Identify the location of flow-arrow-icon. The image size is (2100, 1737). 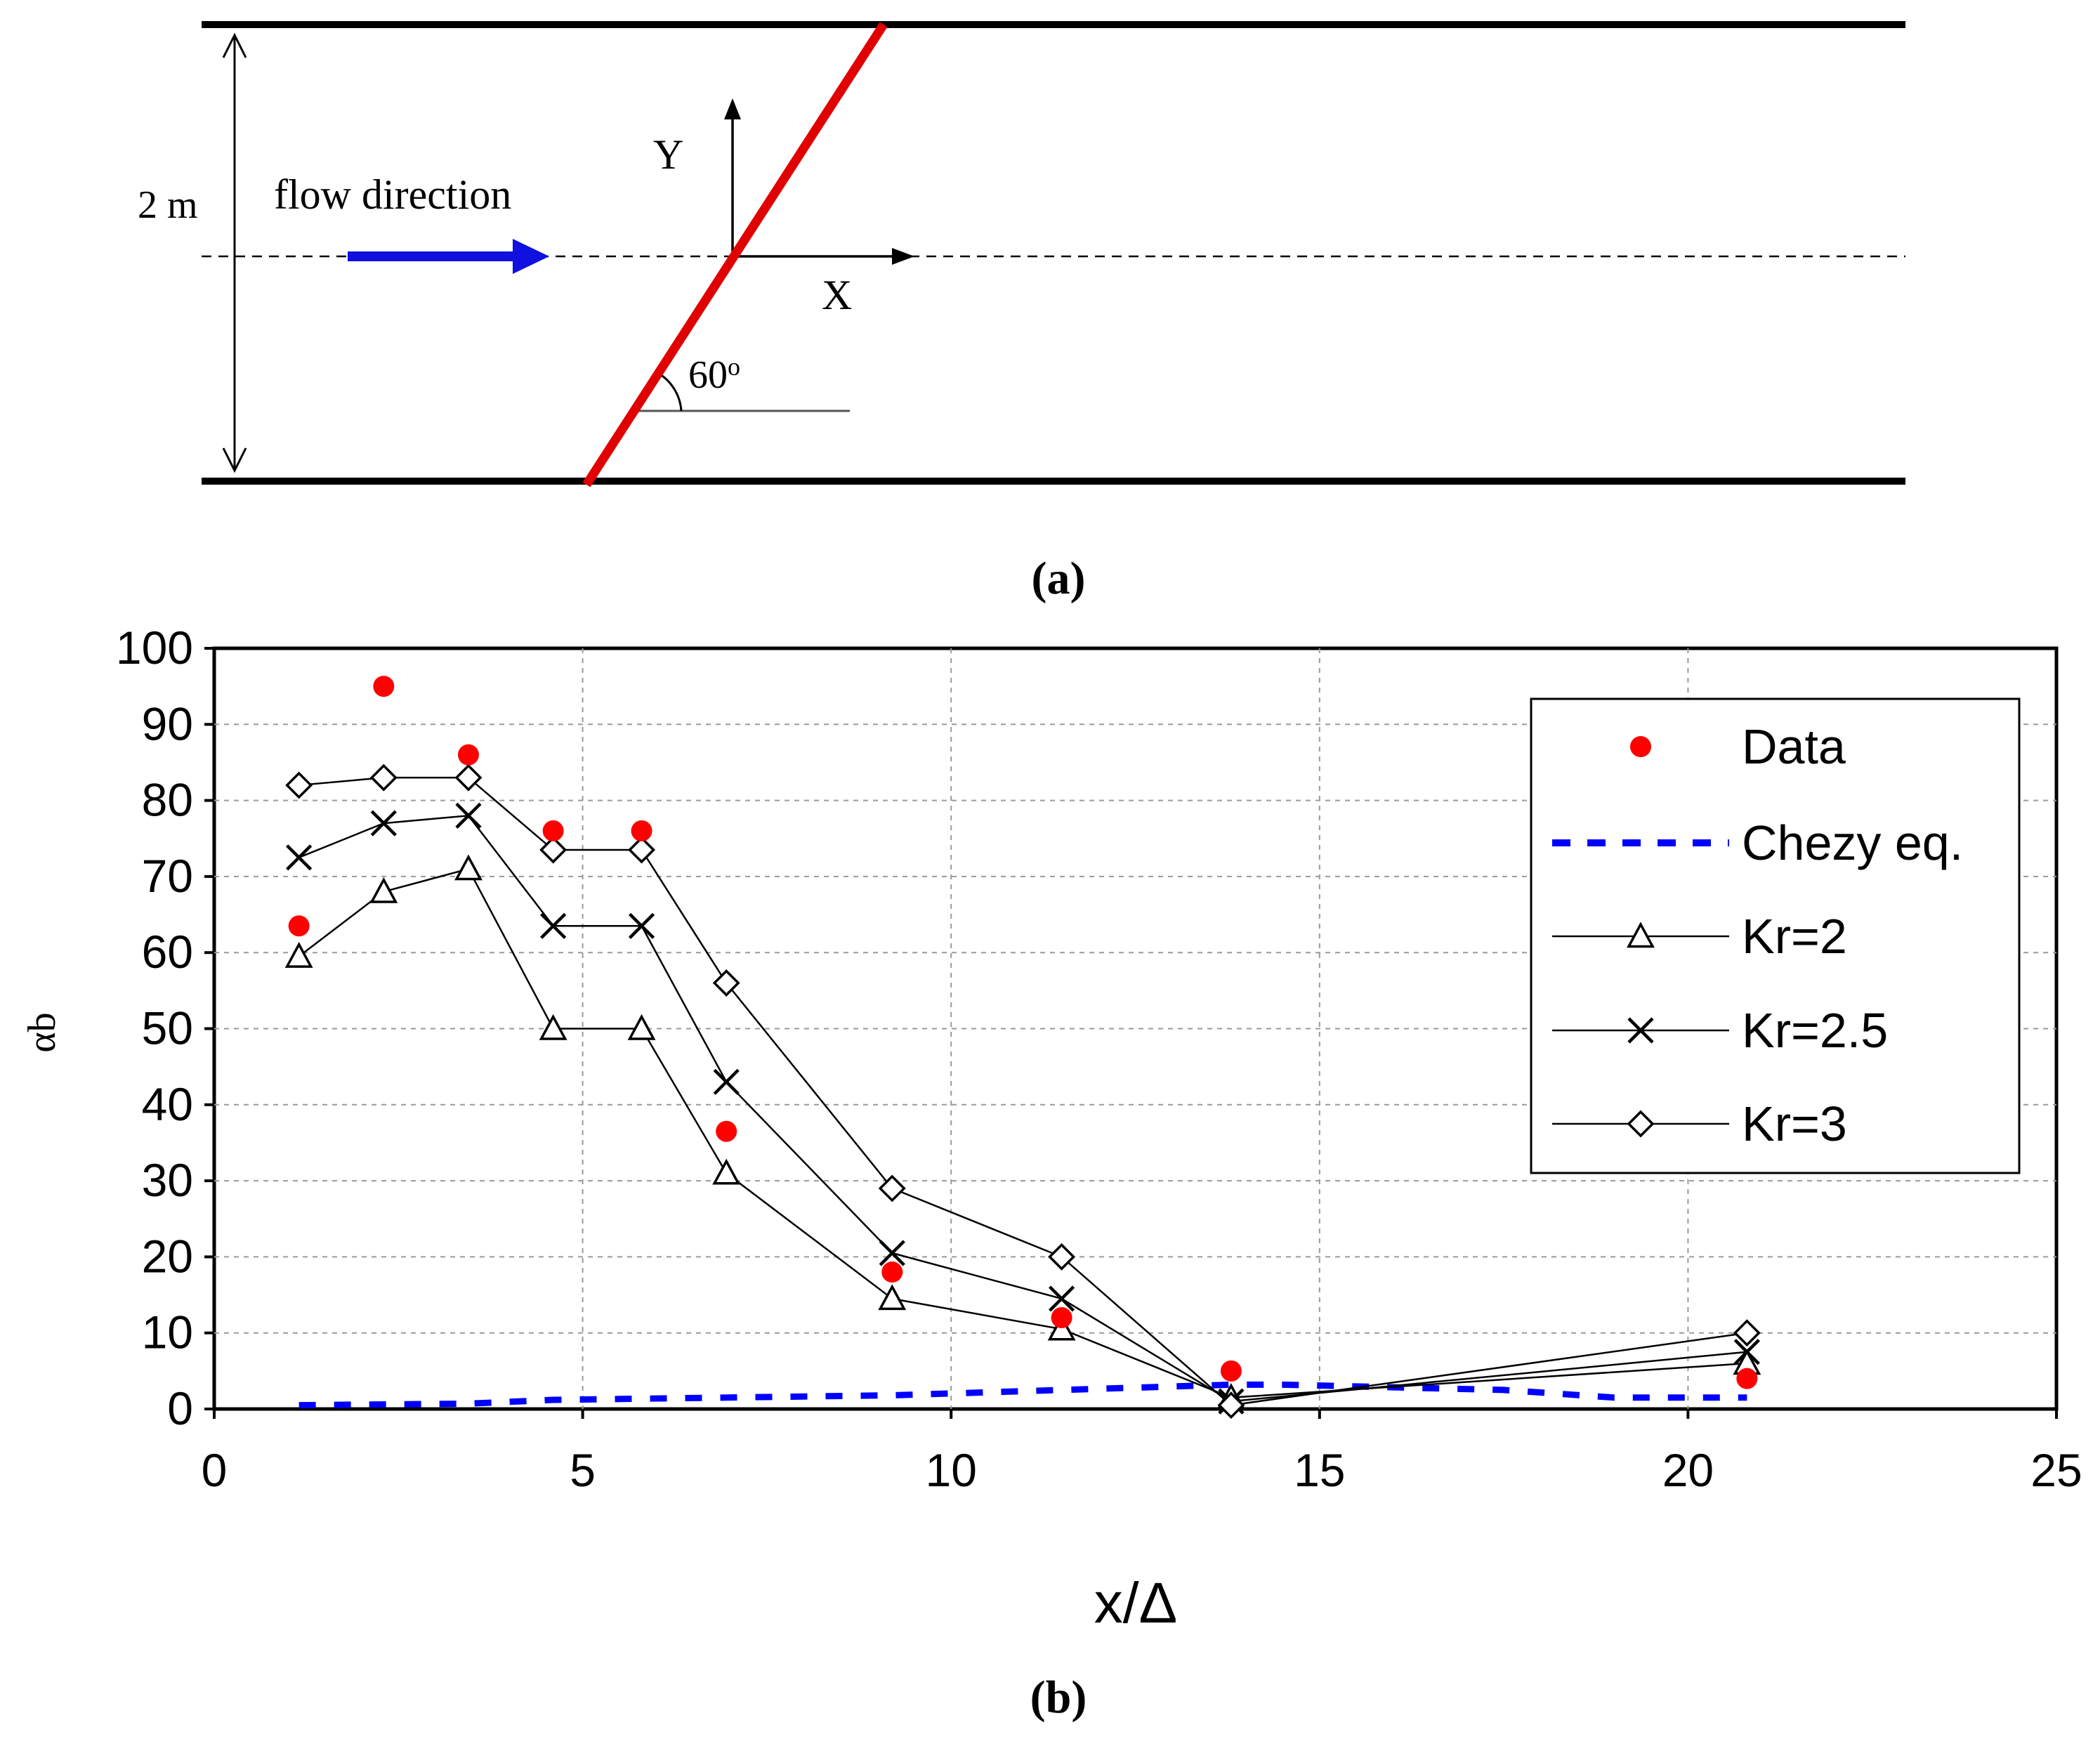
(448, 256).